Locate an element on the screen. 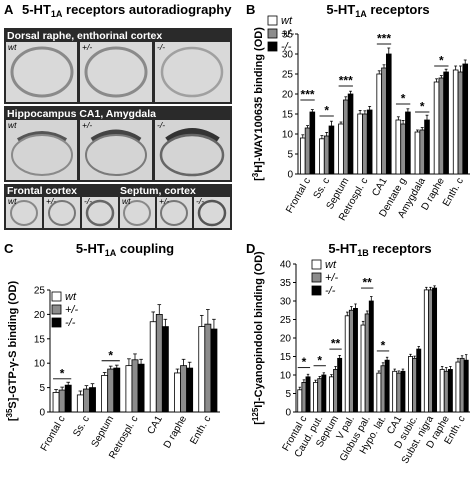 The height and width of the screenshot is (486, 474). row-label-hippocampus: Hippocampus CA1, Amygdala is located at coordinates (81, 114).